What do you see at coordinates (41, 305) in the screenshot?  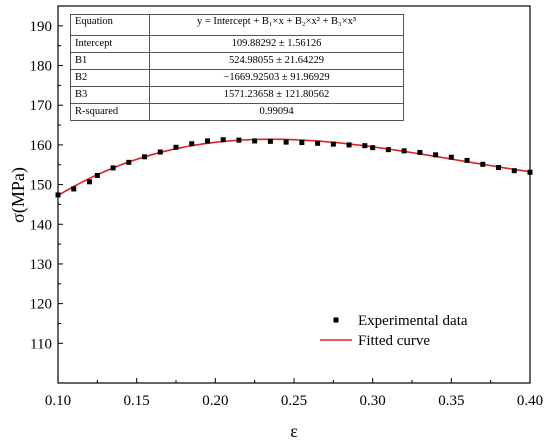 I see `y-tick-label: 120` at bounding box center [41, 305].